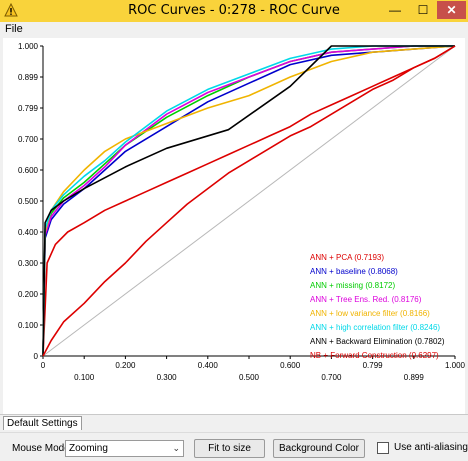  What do you see at coordinates (176, 448) in the screenshot?
I see `chevron-down-icon: ⌄` at bounding box center [176, 448].